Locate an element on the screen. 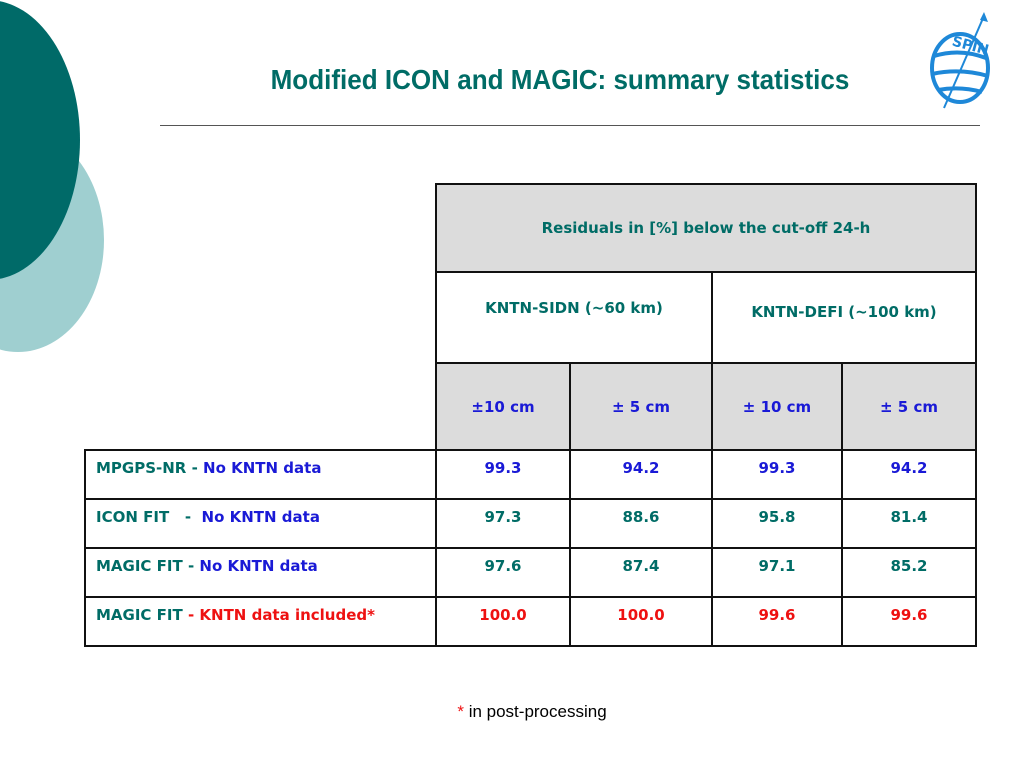 This screenshot has height=768, width=1024. row-label: ICON FIT - No KNTN data is located at coordinates (260, 523).